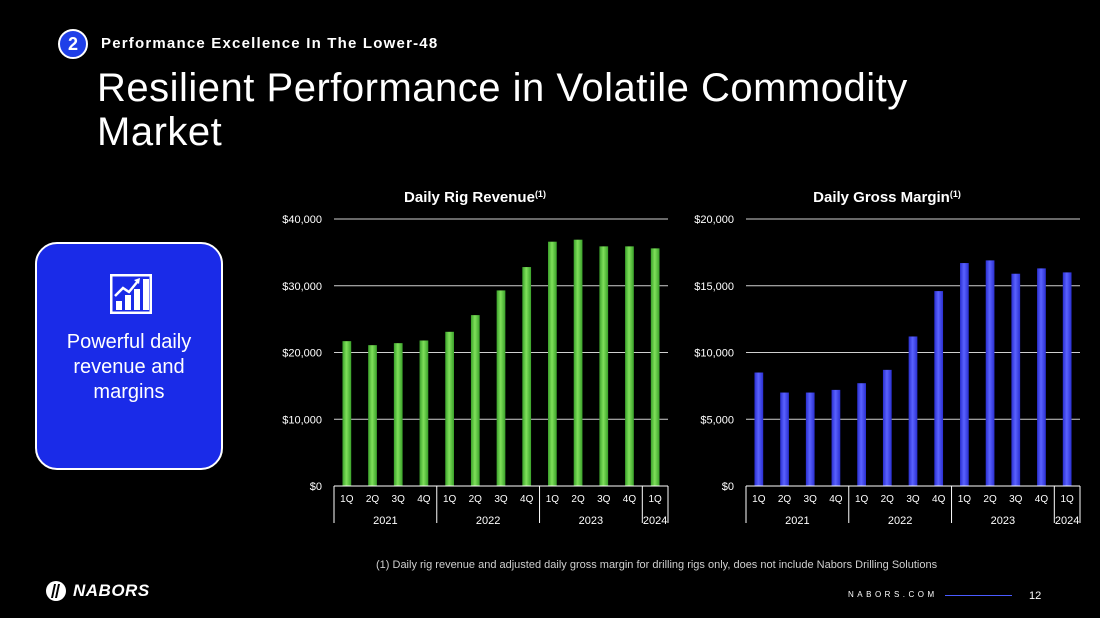  I want to click on chart-title: Daily Gross Margin(1), so click(887, 197).